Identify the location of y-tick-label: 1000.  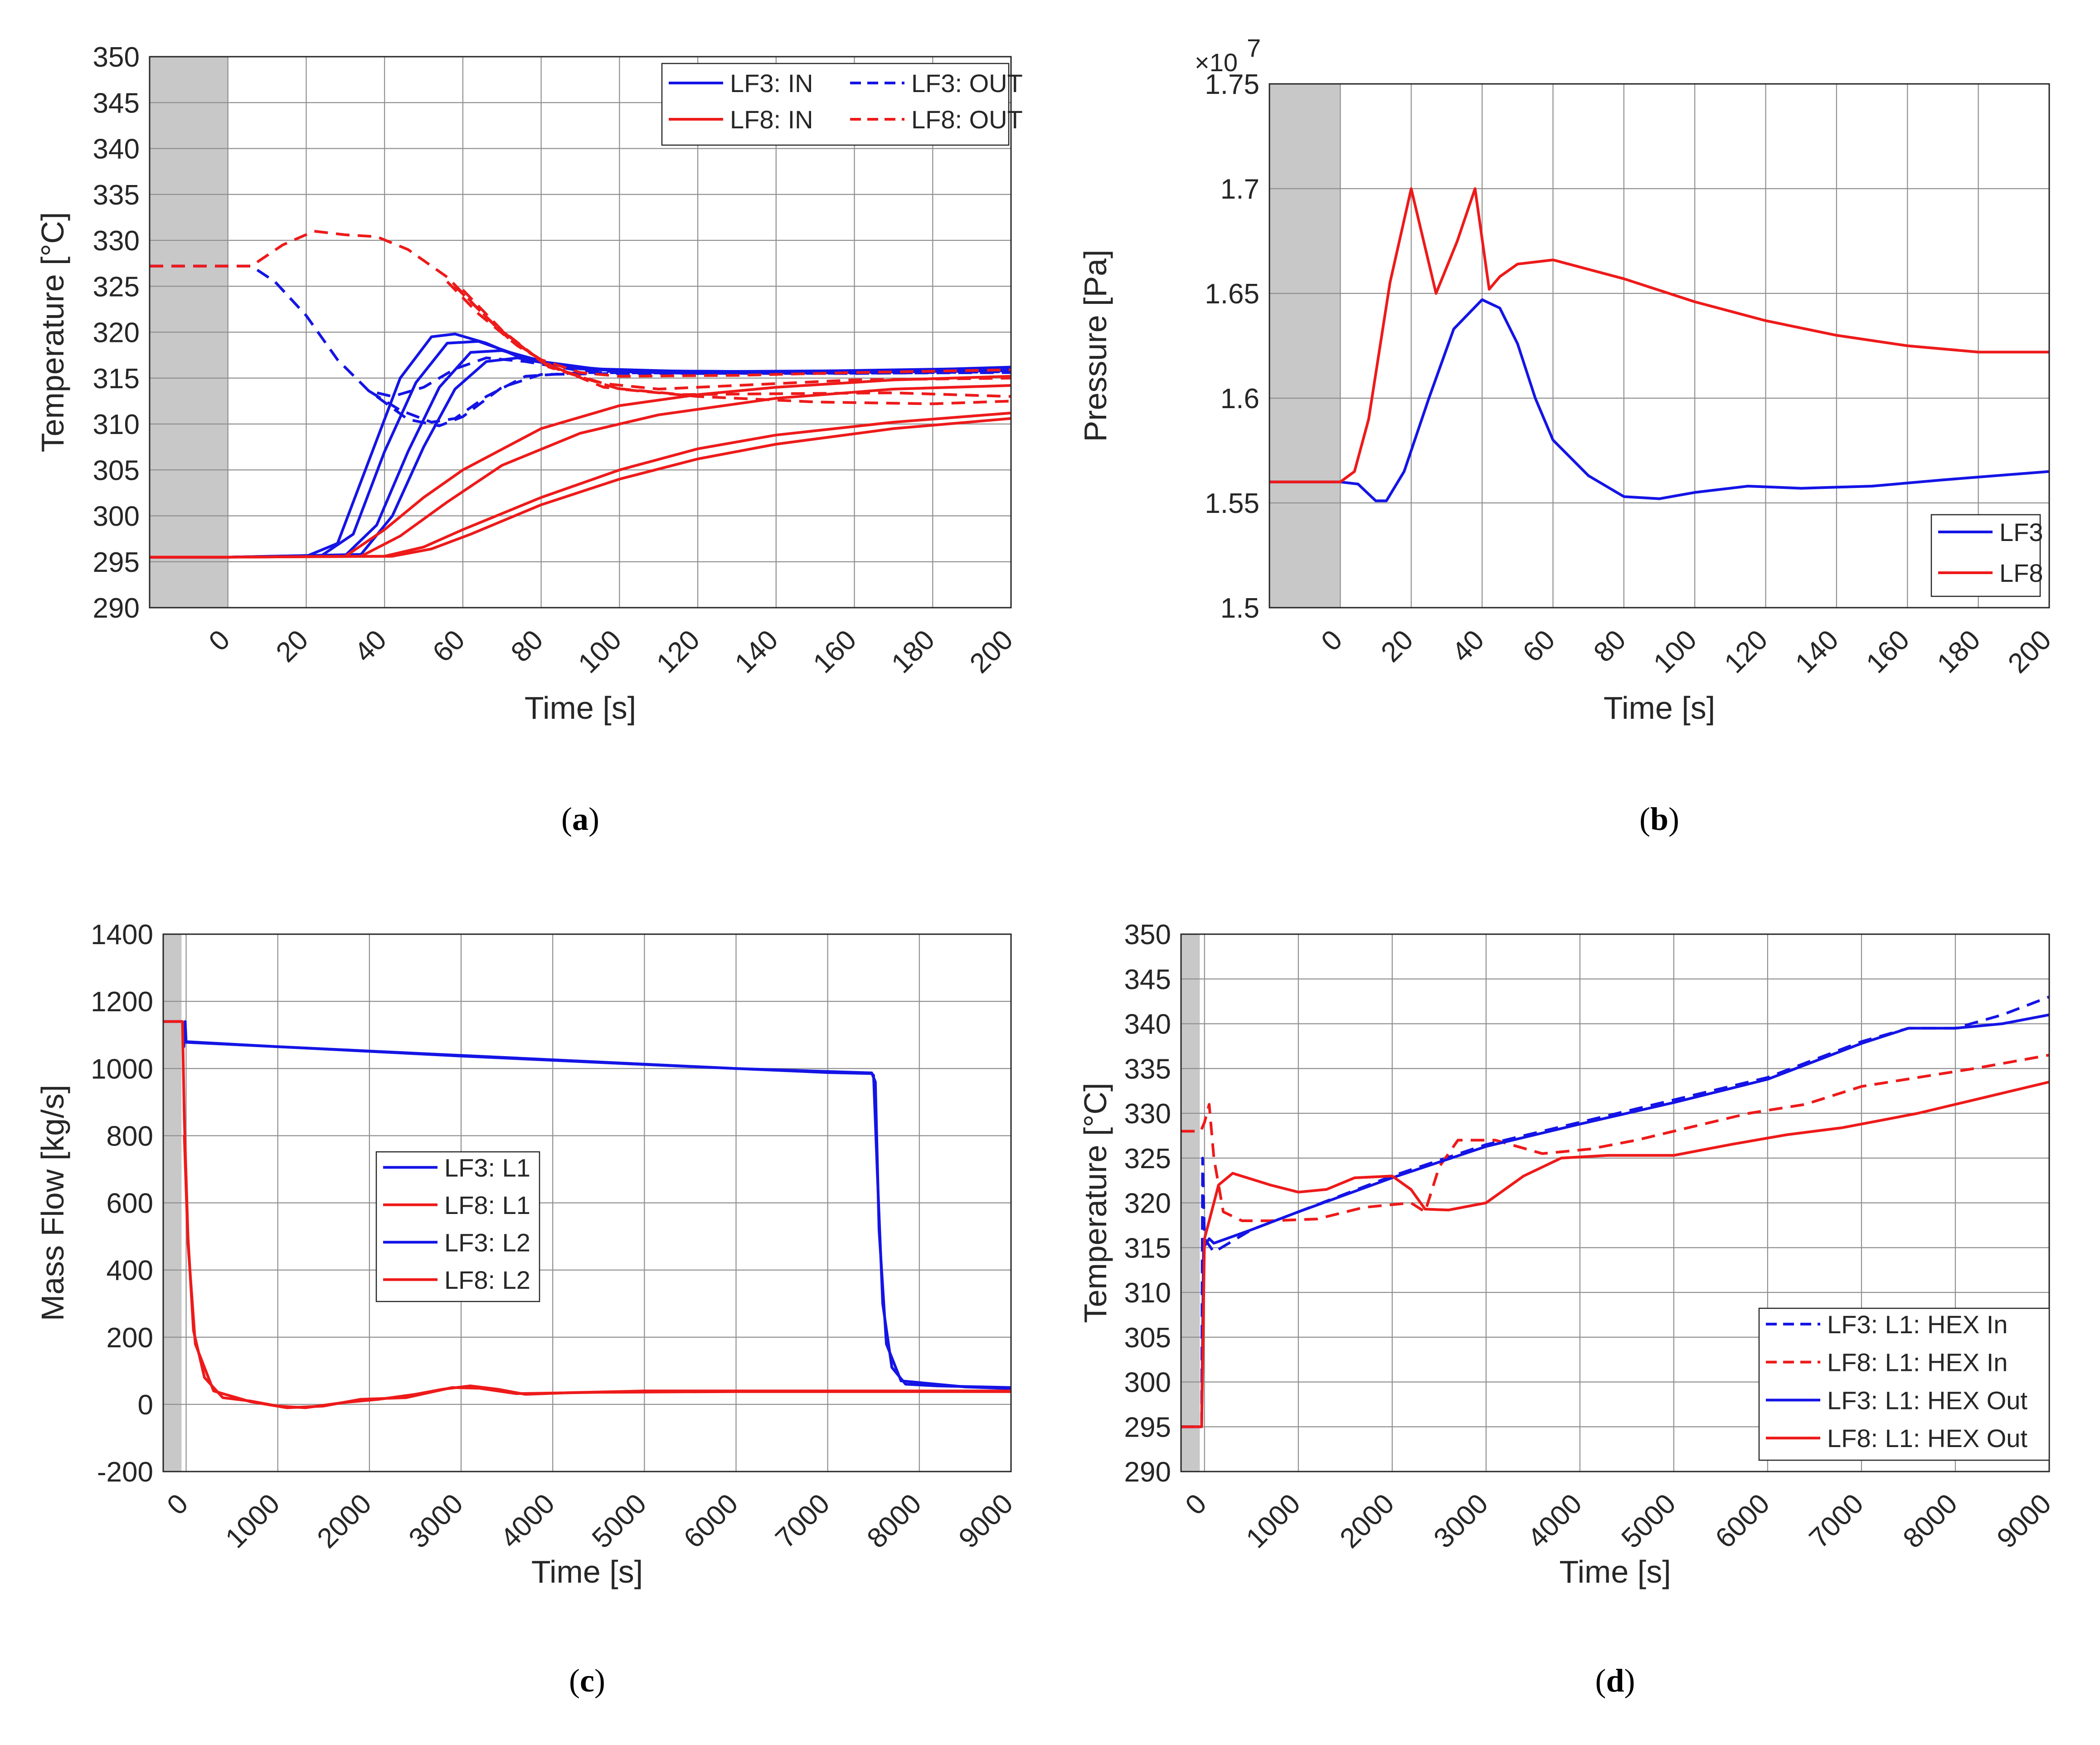
(122, 1069).